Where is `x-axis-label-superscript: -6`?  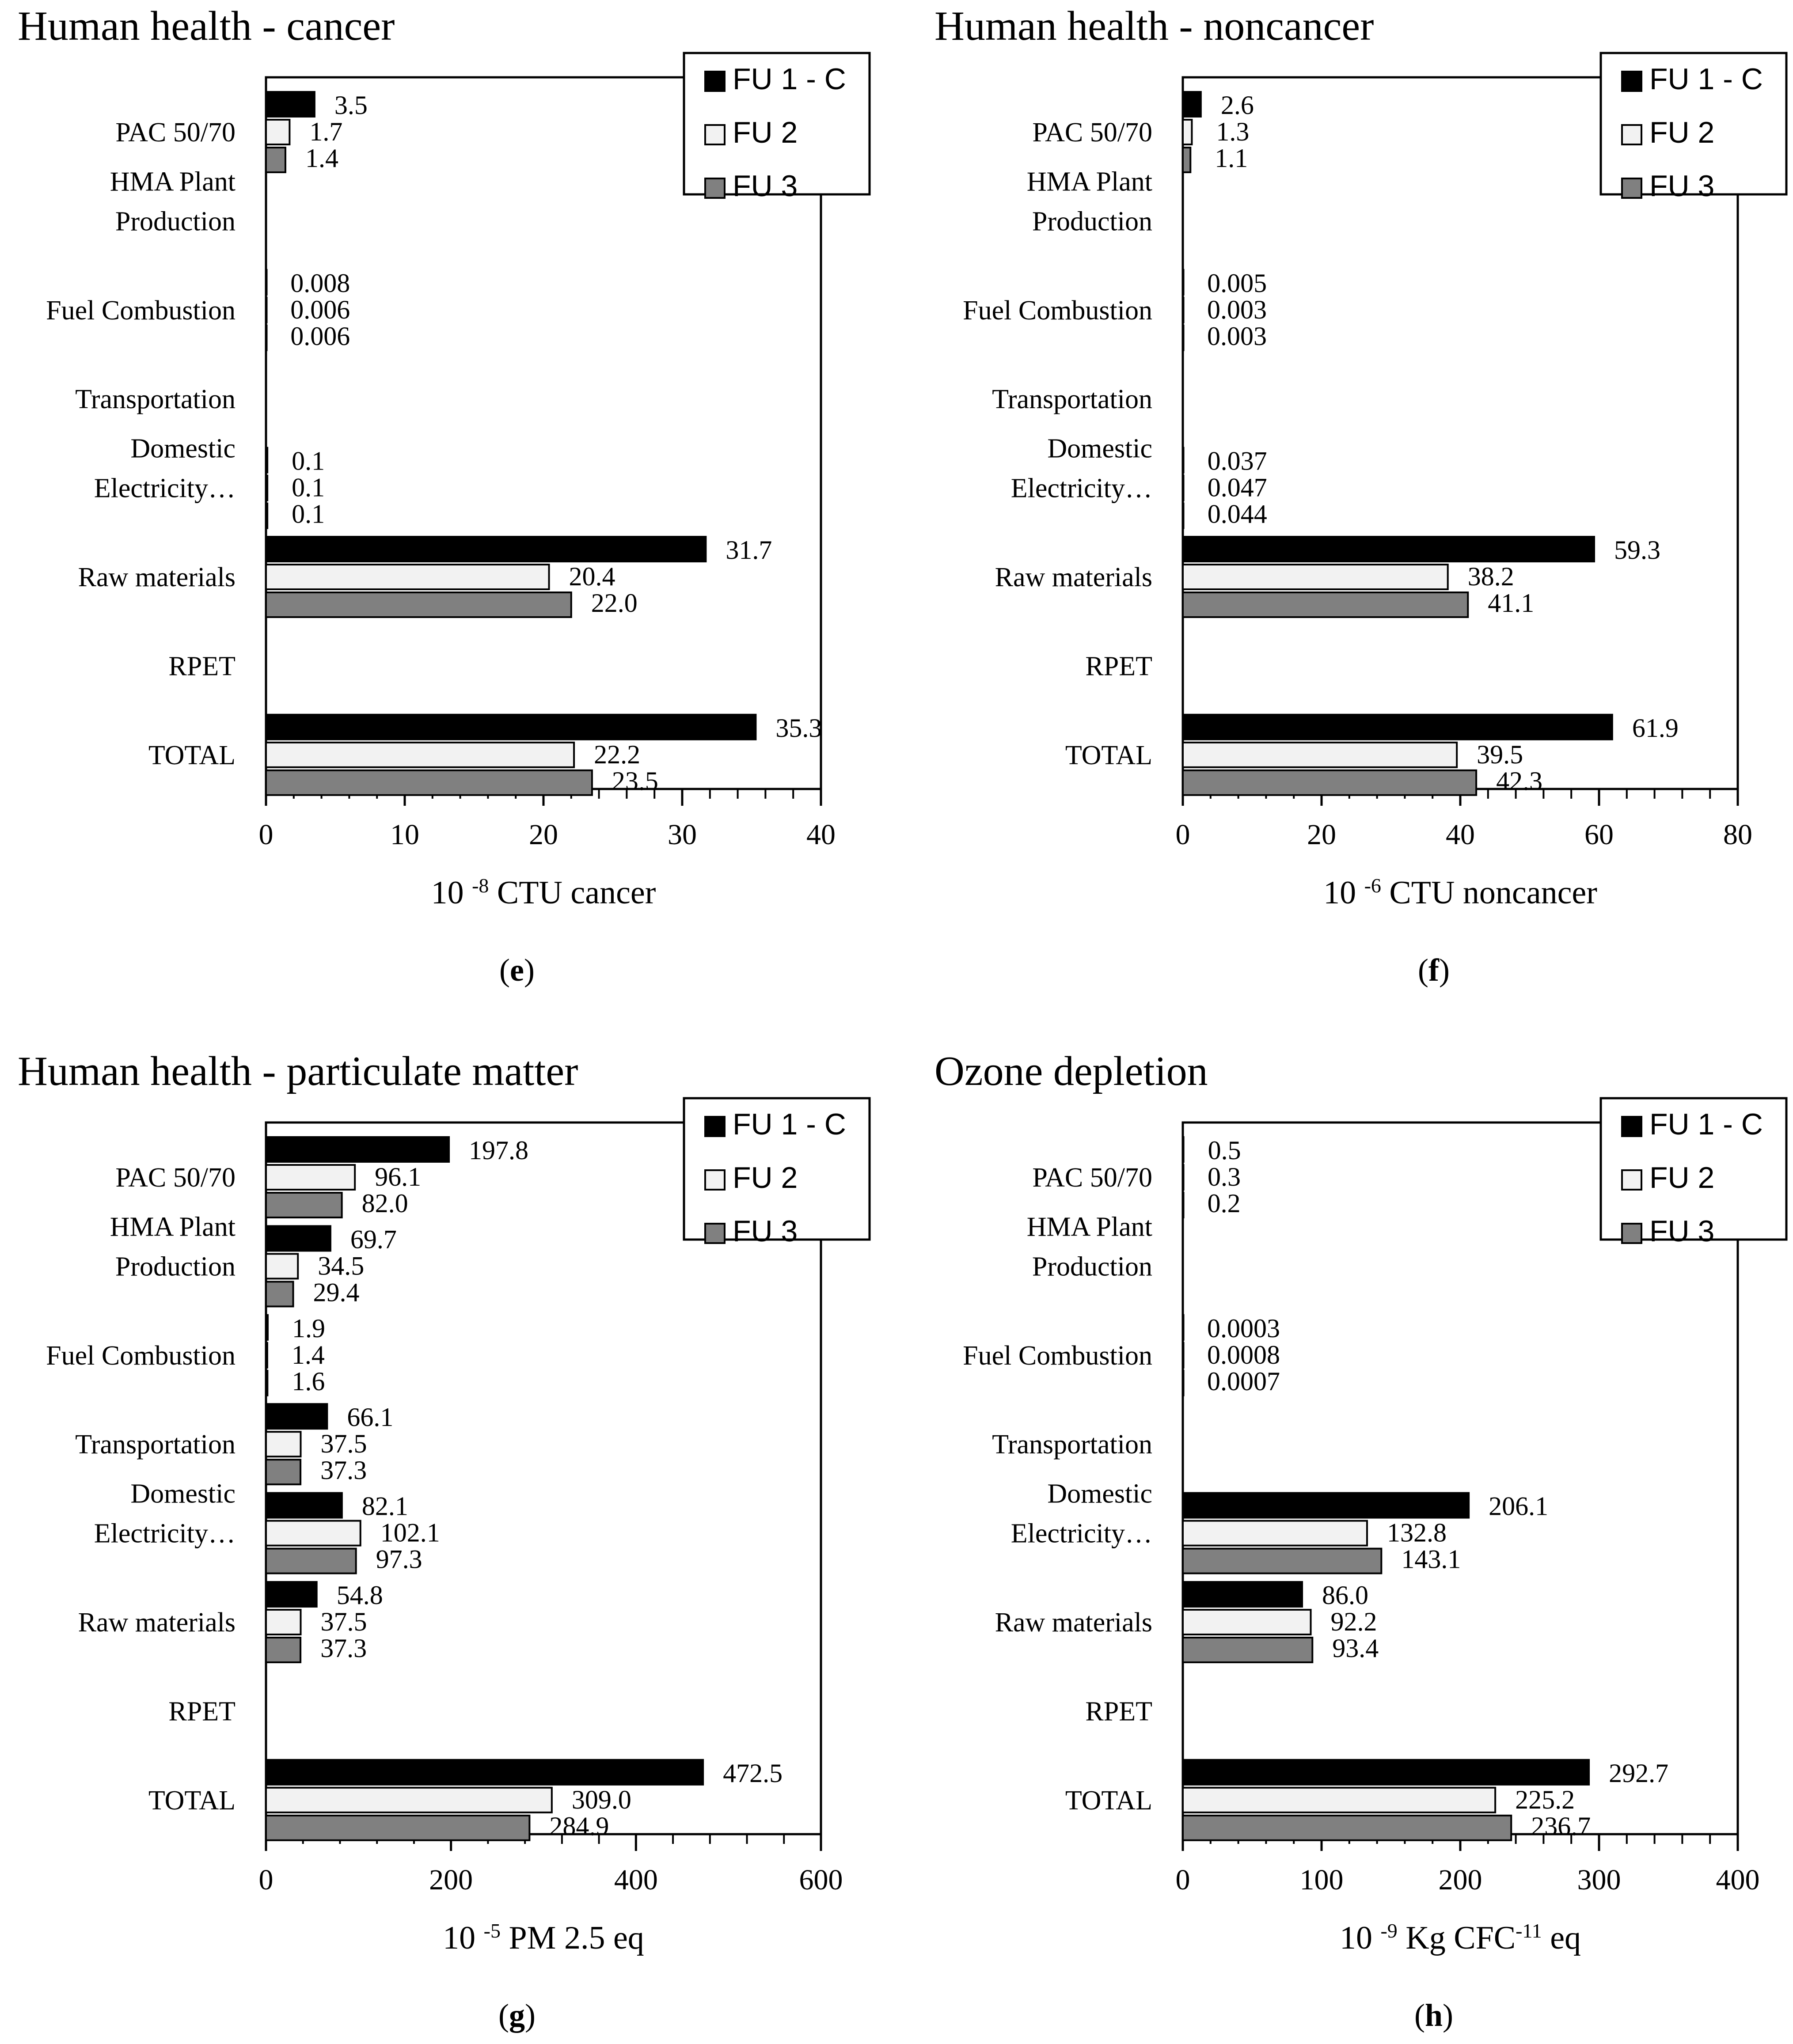
x-axis-label-superscript: -6 is located at coordinates (1372, 885).